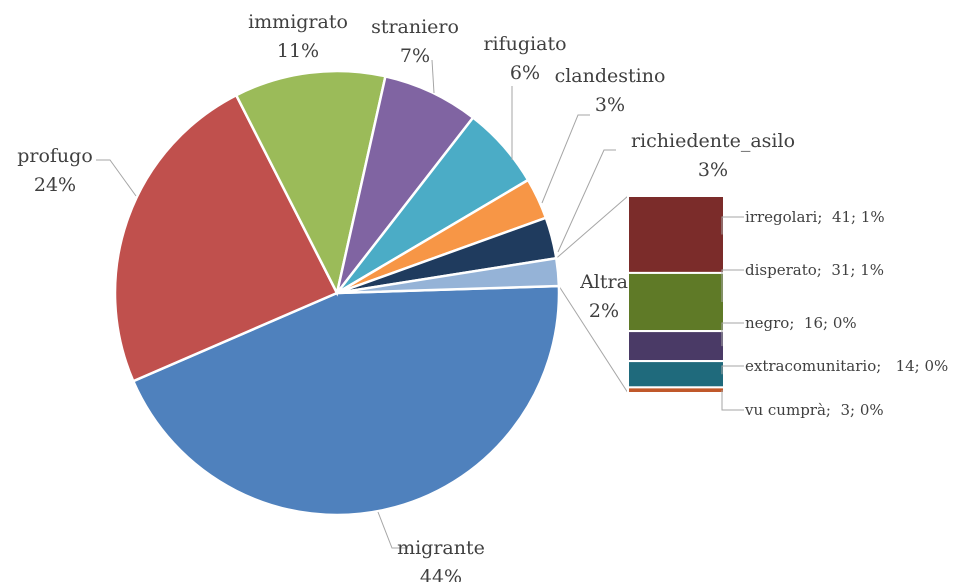  What do you see at coordinates (713, 170) in the screenshot?
I see `slice-percent-richiedente-asilo: 3%` at bounding box center [713, 170].